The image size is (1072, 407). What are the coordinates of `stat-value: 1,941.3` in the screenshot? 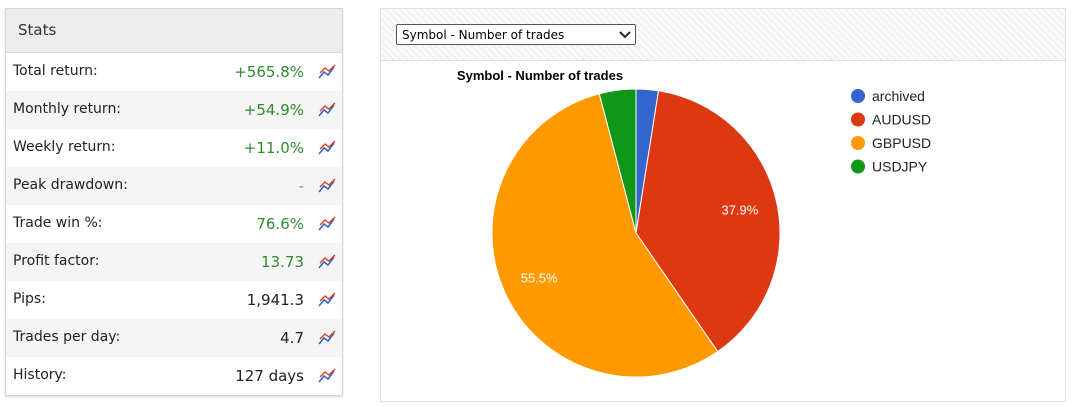 It's located at (275, 300).